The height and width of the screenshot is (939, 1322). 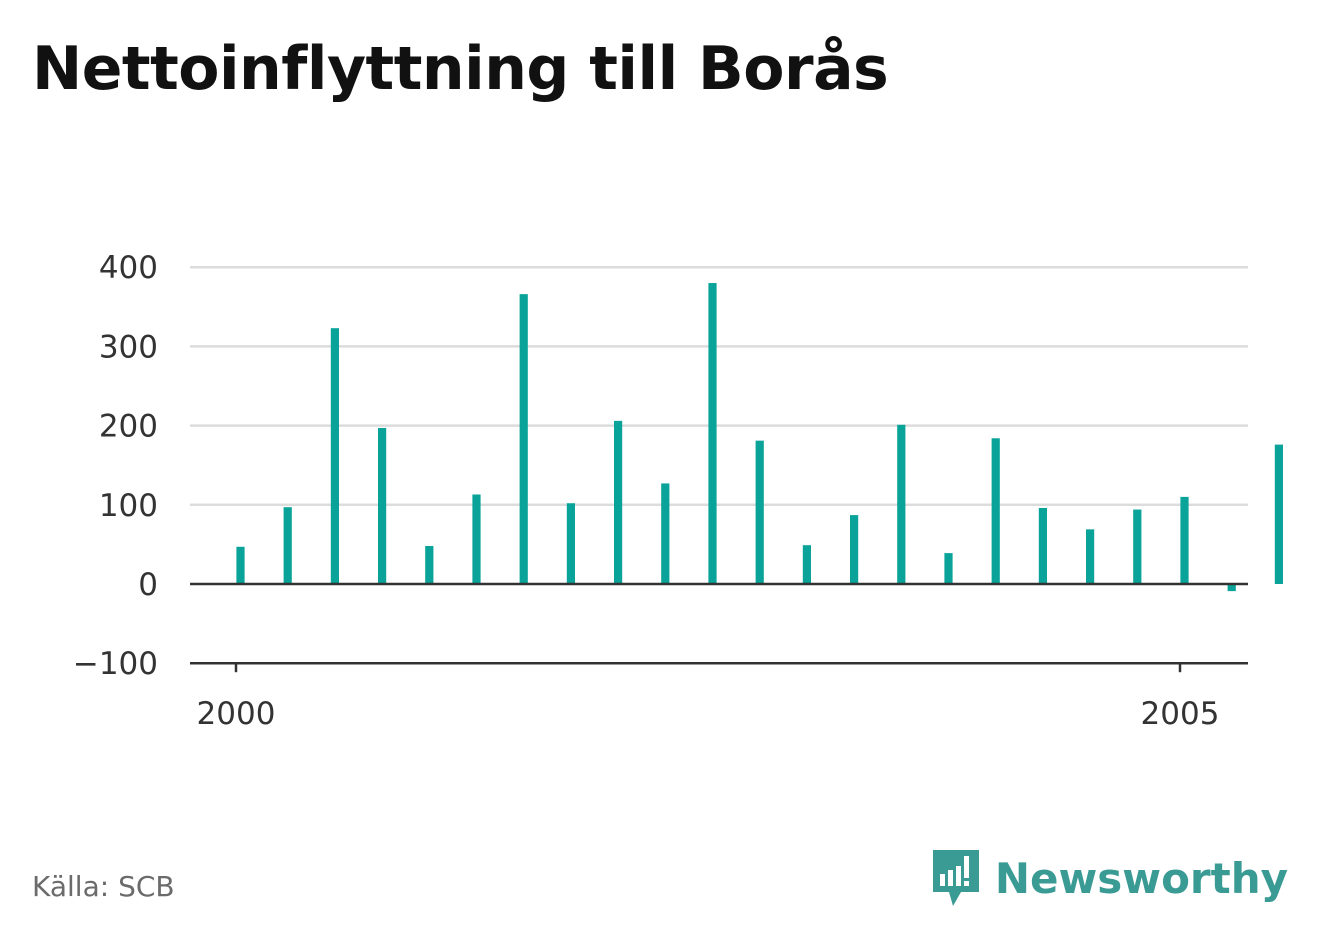 I want to click on bar-2003-Q2, so click(x=854, y=549).